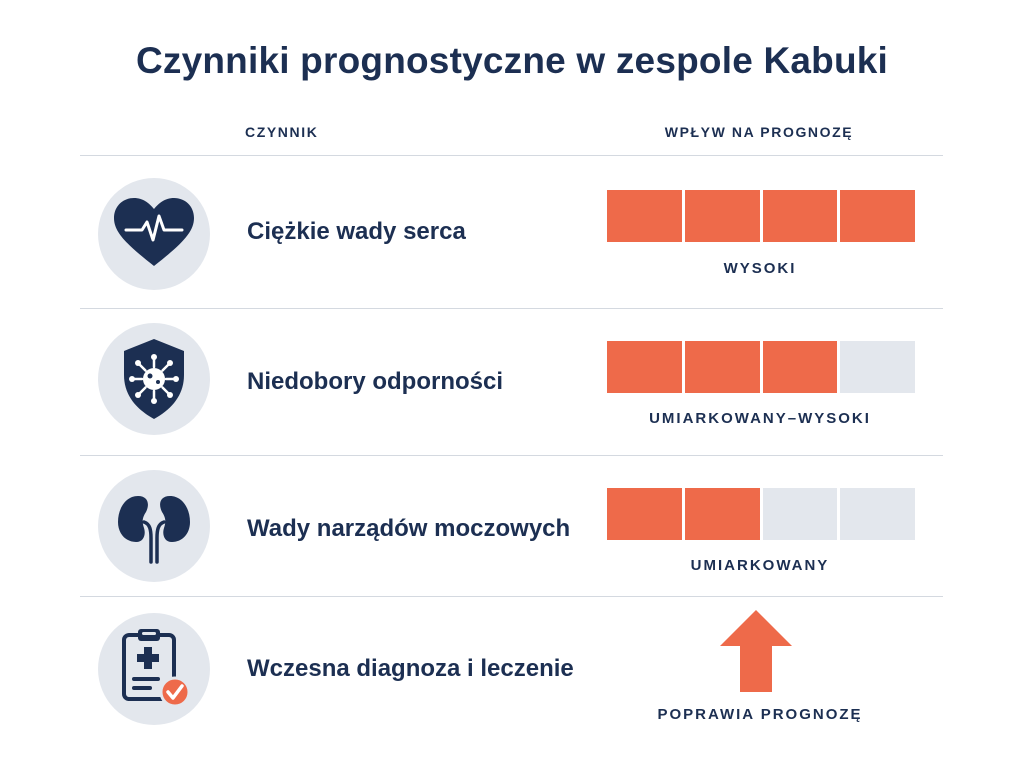  I want to click on impact-label: UMIARKOWANY, so click(760, 565).